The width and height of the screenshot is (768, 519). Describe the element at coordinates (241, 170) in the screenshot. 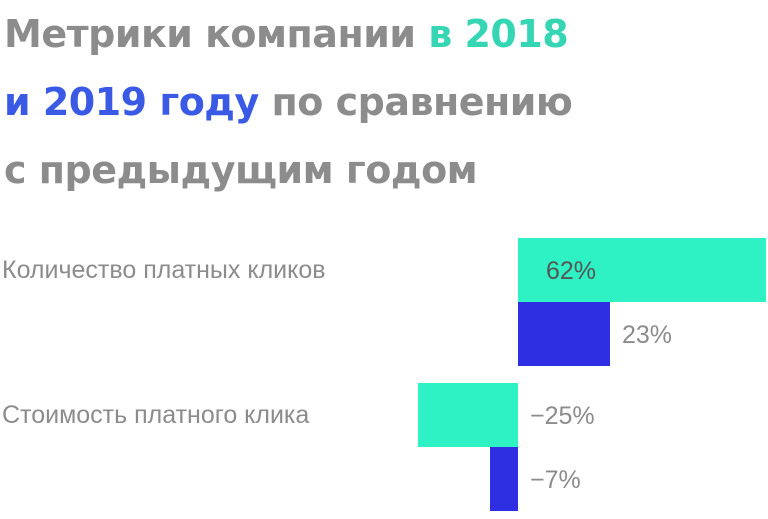

I see `title-text-gray-3: с предыдущим годом` at that location.